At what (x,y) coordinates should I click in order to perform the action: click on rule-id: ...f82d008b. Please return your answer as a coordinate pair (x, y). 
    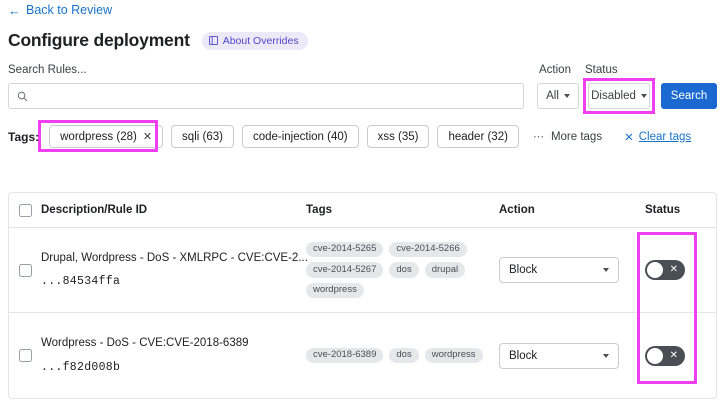
    Looking at the image, I should click on (81, 367).